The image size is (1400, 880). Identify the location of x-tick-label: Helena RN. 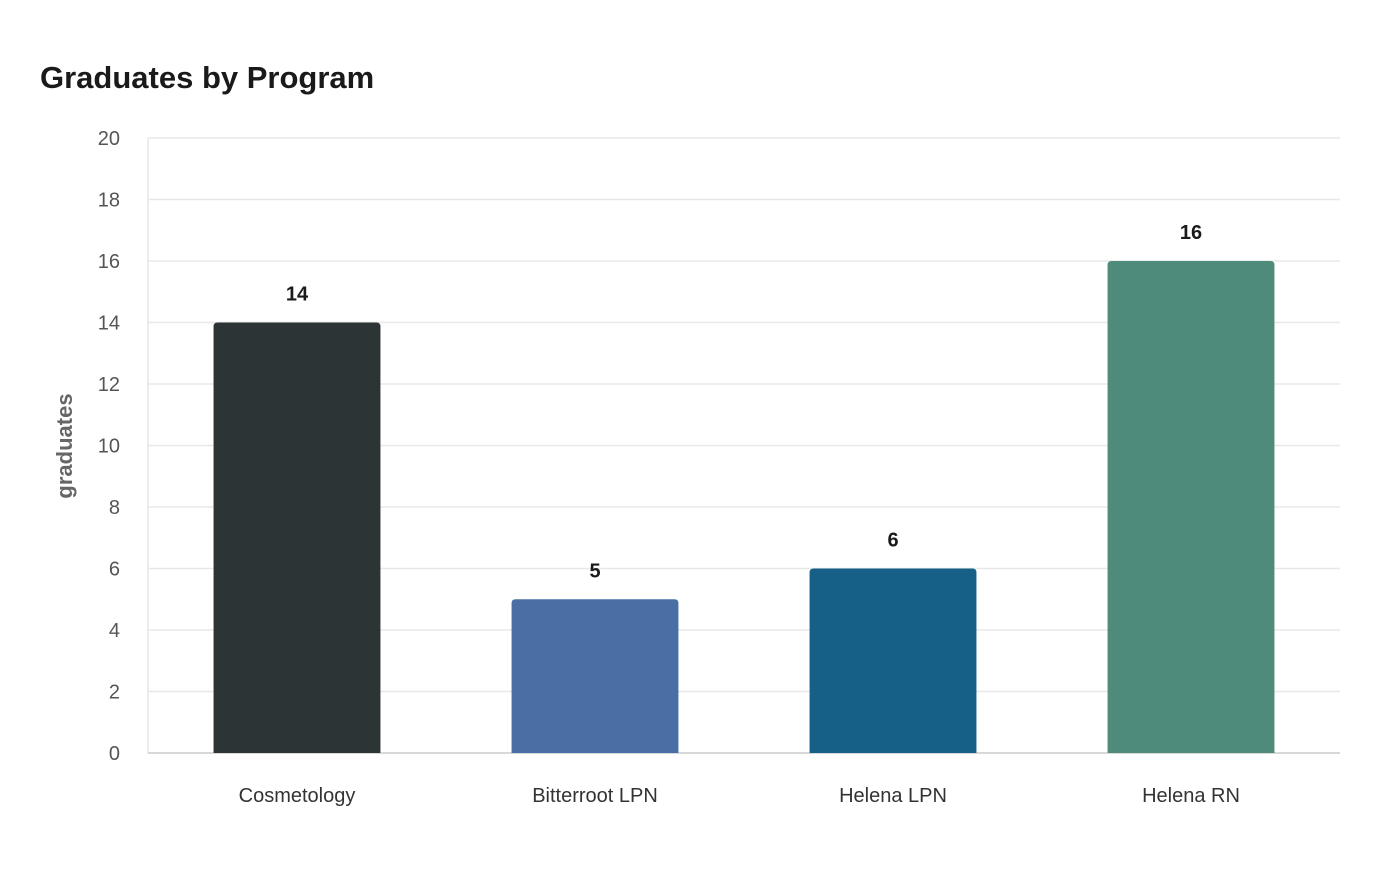
(1191, 796).